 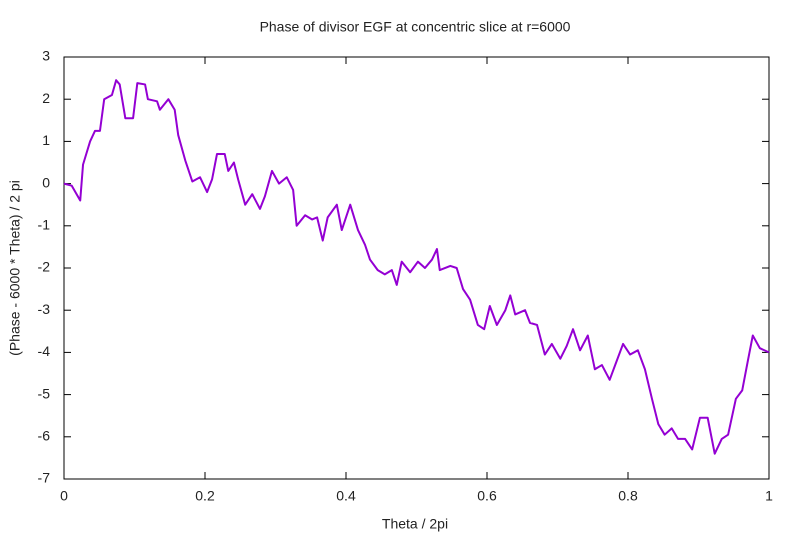 What do you see at coordinates (44, 309) in the screenshot?
I see `y-tick-label: -3` at bounding box center [44, 309].